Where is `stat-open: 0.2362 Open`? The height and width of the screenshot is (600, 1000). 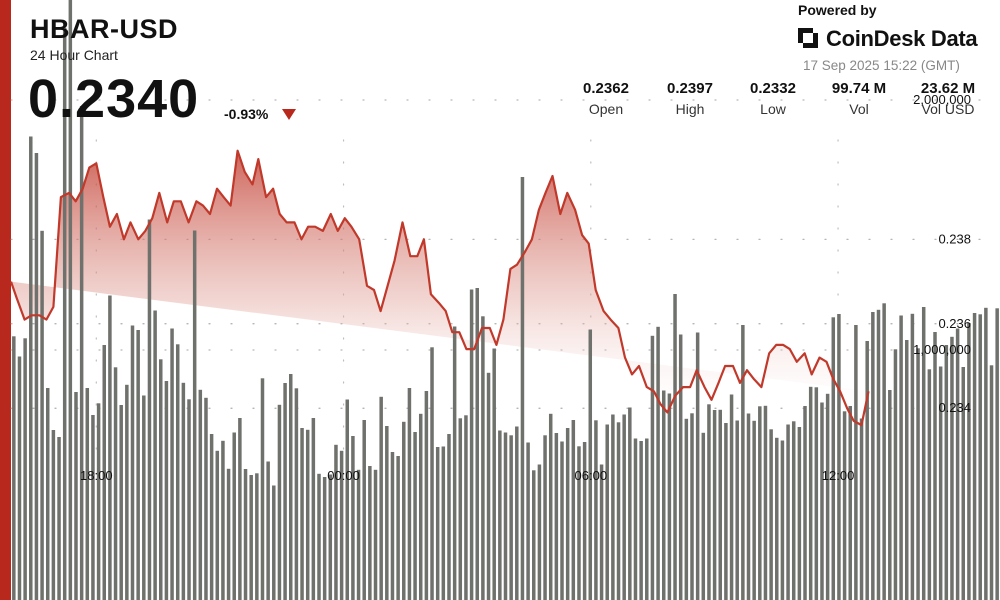 stat-open: 0.2362 Open is located at coordinates (606, 98).